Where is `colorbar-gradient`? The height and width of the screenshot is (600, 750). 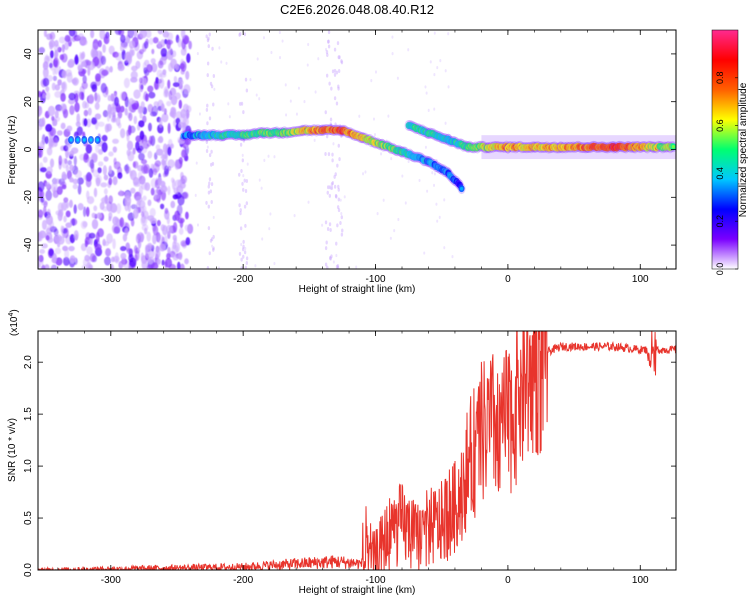 colorbar-gradient is located at coordinates (725, 149).